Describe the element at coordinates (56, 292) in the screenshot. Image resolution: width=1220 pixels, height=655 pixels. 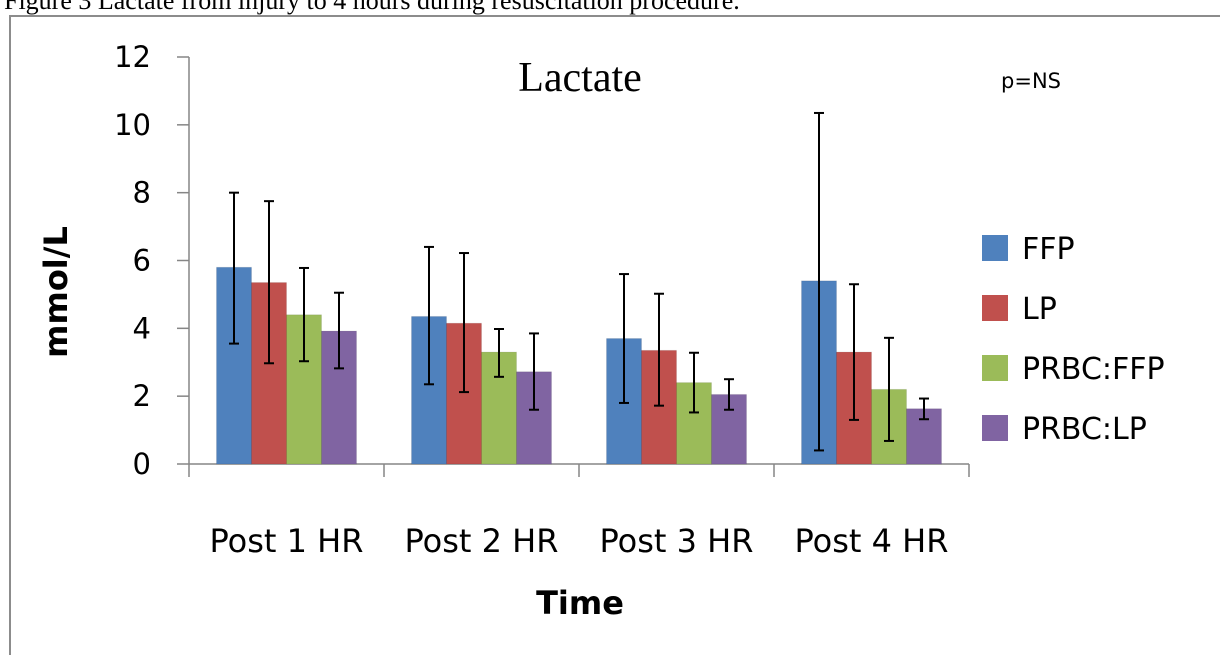
I see `y-axis-title: mmol/L` at that location.